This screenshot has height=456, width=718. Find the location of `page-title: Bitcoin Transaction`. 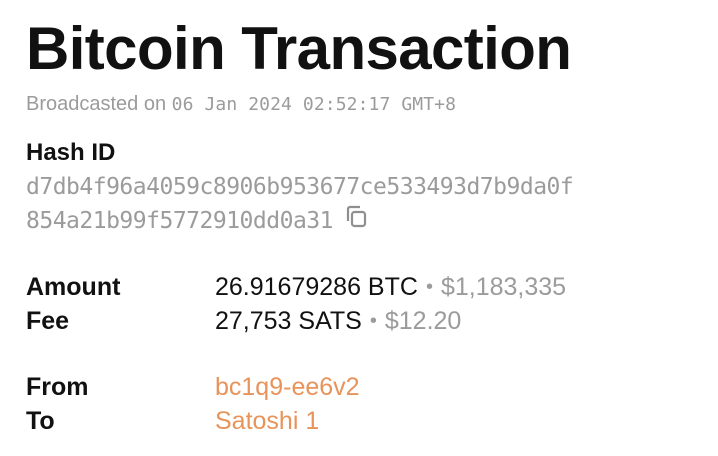

page-title: Bitcoin Transaction is located at coordinates (299, 48).